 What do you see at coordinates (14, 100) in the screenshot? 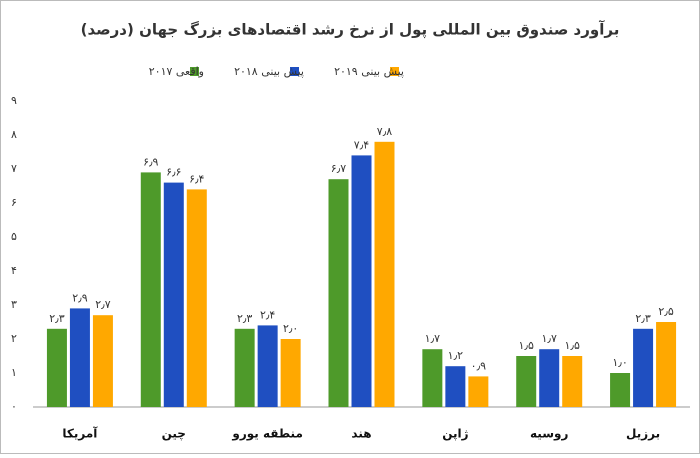
I see `y-tick-label: ۹` at bounding box center [14, 100].